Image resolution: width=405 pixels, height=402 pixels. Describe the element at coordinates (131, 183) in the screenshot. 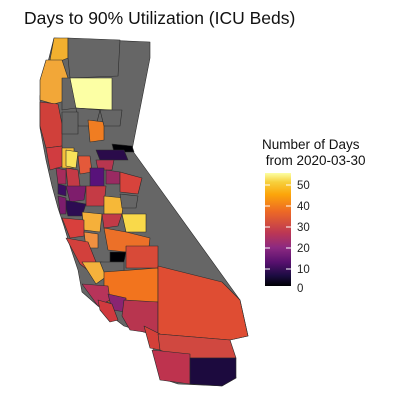

I see `county-tuolumne` at that location.